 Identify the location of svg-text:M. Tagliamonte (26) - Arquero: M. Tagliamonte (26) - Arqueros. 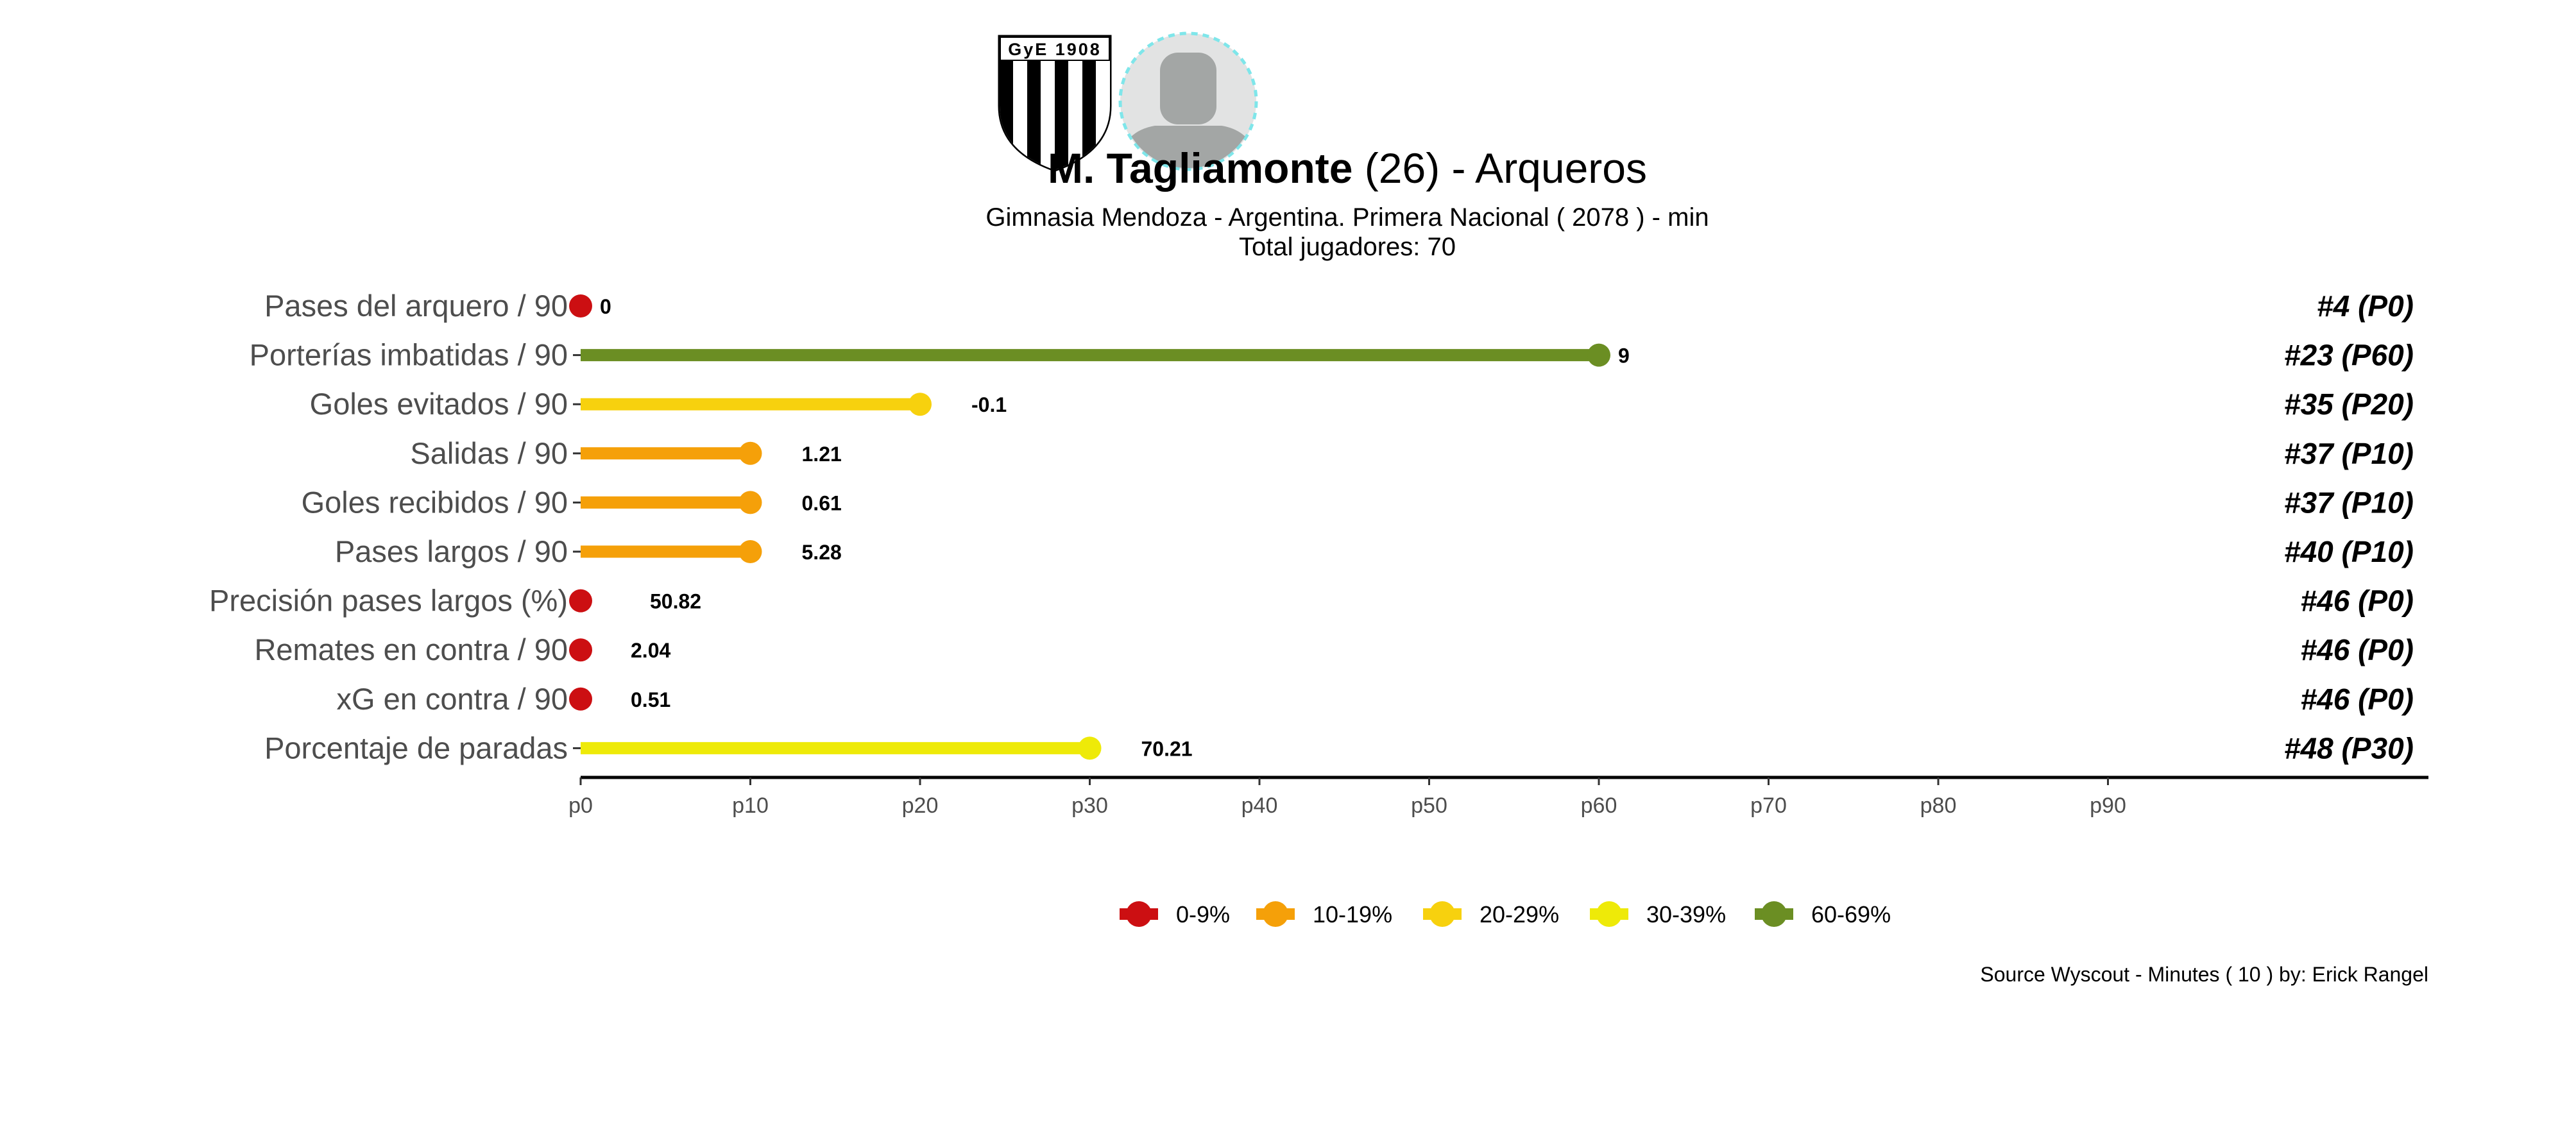
(1347, 168).